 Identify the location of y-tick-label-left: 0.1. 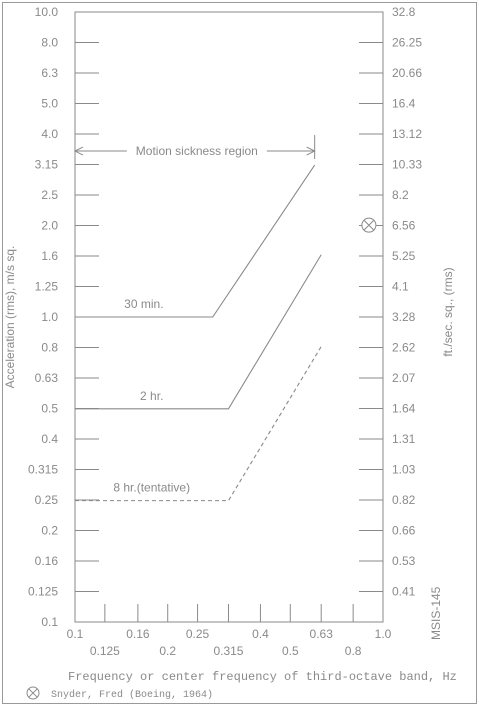
(49, 622).